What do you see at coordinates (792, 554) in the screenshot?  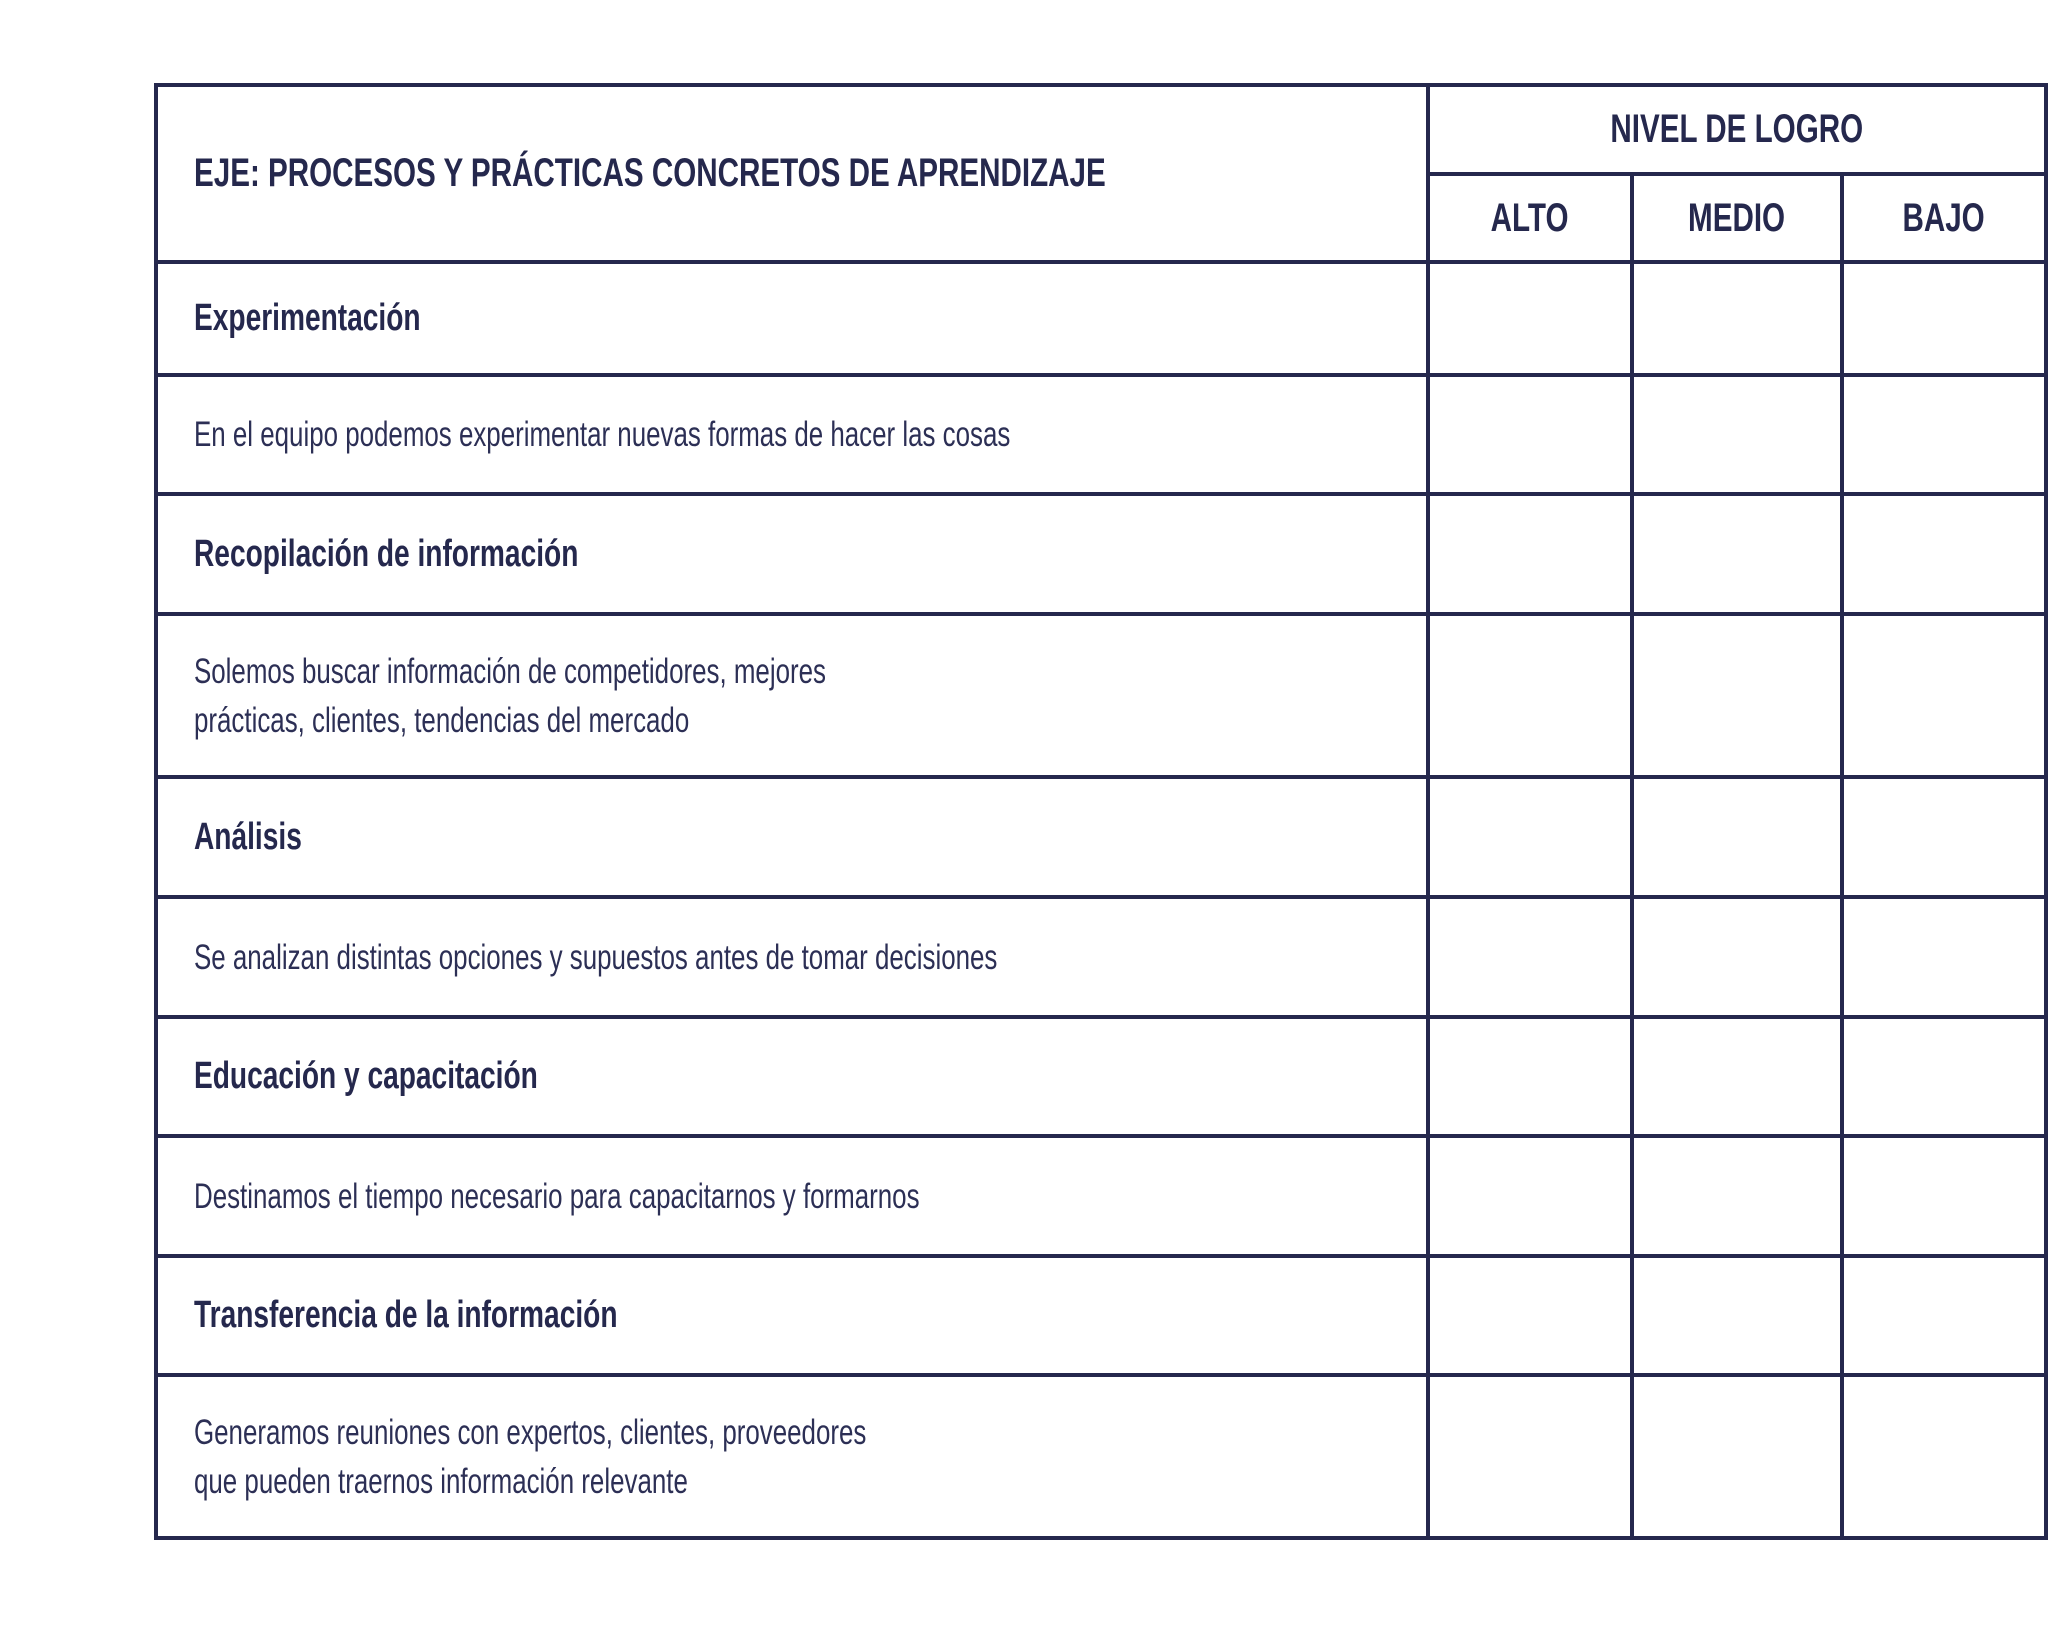 I see `category-label-cell: Recopilación de información` at bounding box center [792, 554].